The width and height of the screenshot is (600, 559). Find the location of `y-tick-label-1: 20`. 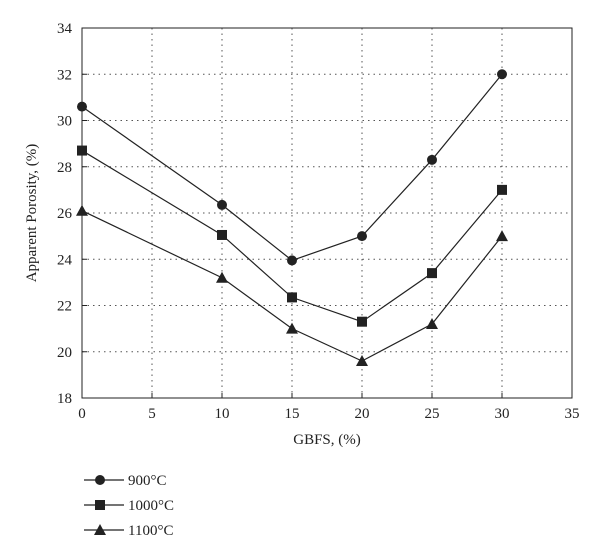

y-tick-label-1: 20 is located at coordinates (64, 353).